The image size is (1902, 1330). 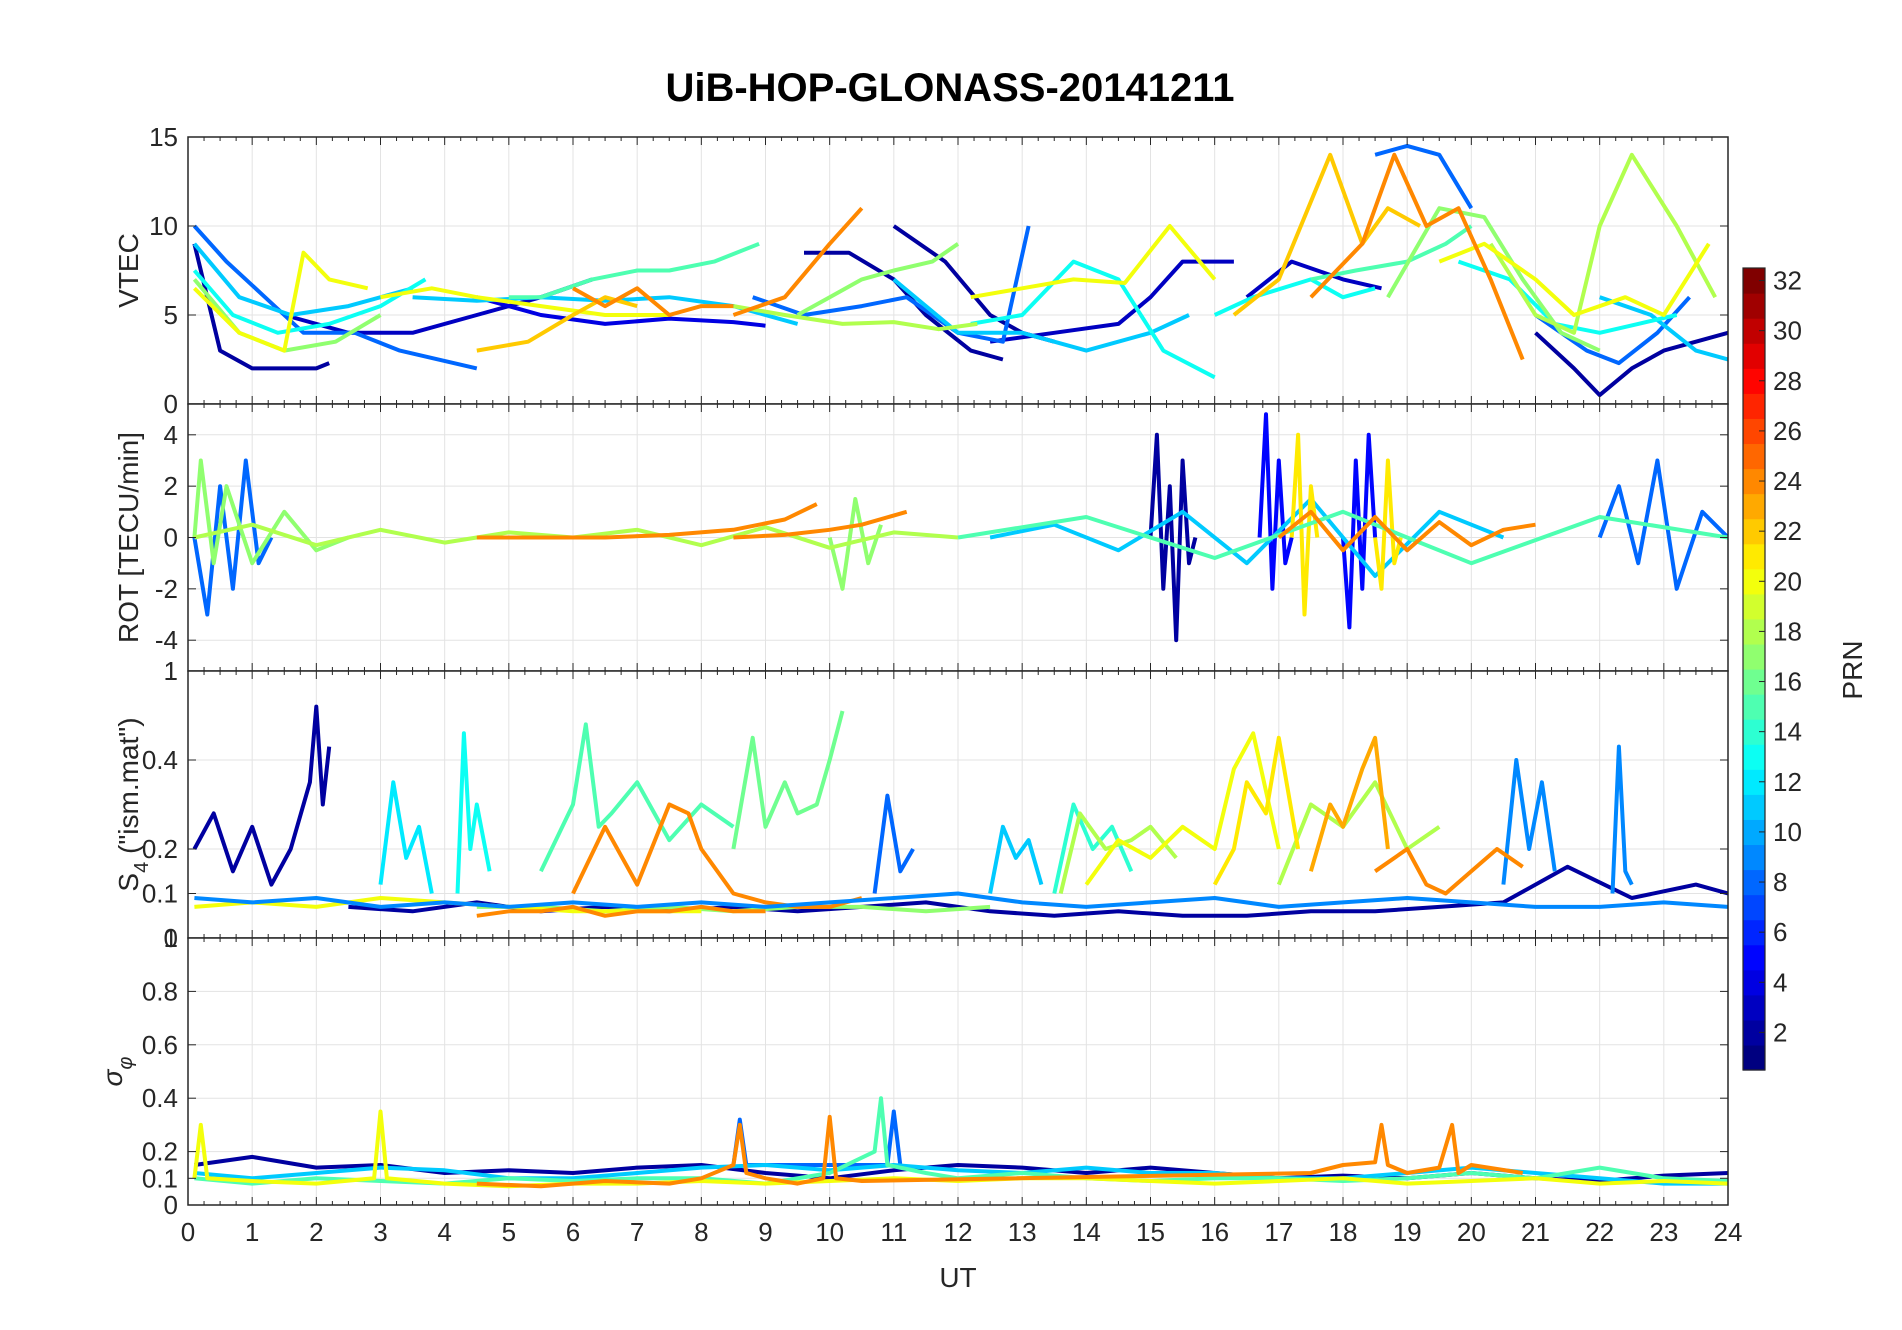 I want to click on y-tick-label: 0.4, so click(x=160, y=760).